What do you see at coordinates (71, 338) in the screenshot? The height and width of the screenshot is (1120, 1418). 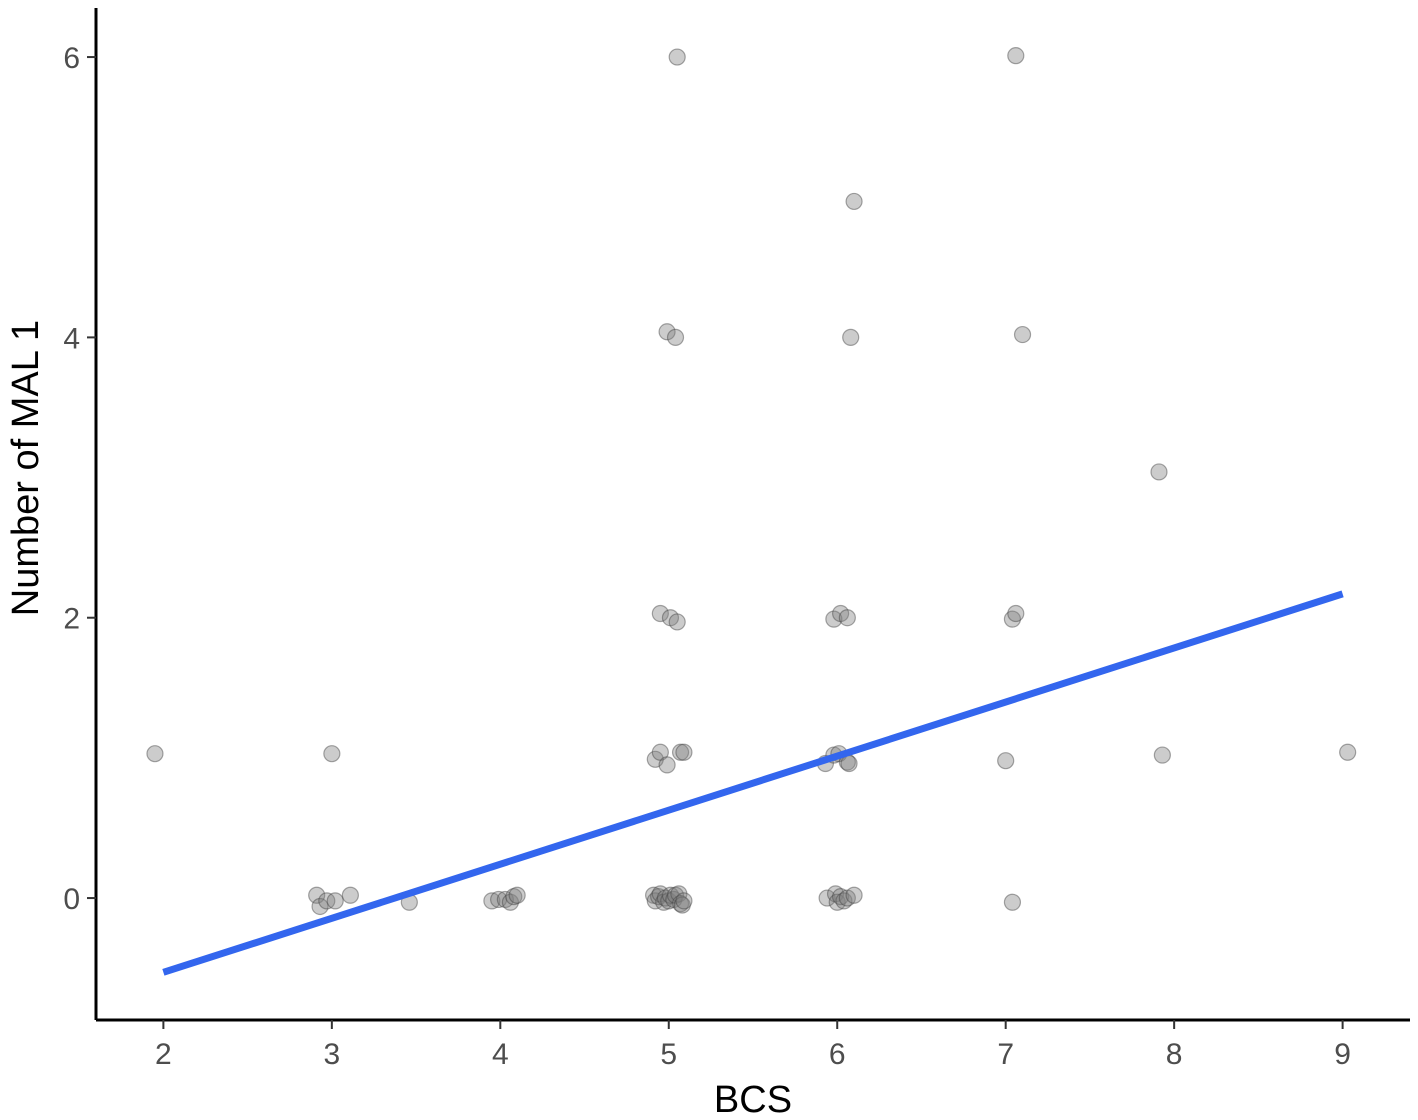 I see `y-tick-label: 4` at bounding box center [71, 338].